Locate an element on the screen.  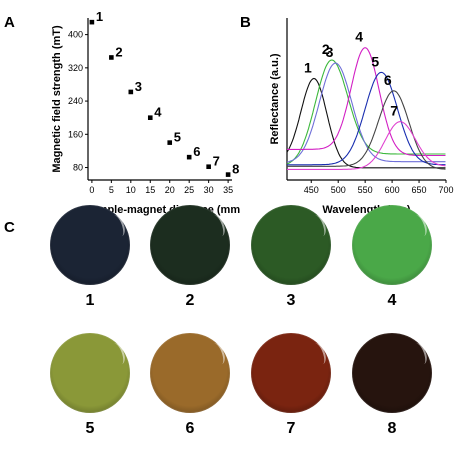
sample-label-5: 5 is located at coordinates (90, 428).